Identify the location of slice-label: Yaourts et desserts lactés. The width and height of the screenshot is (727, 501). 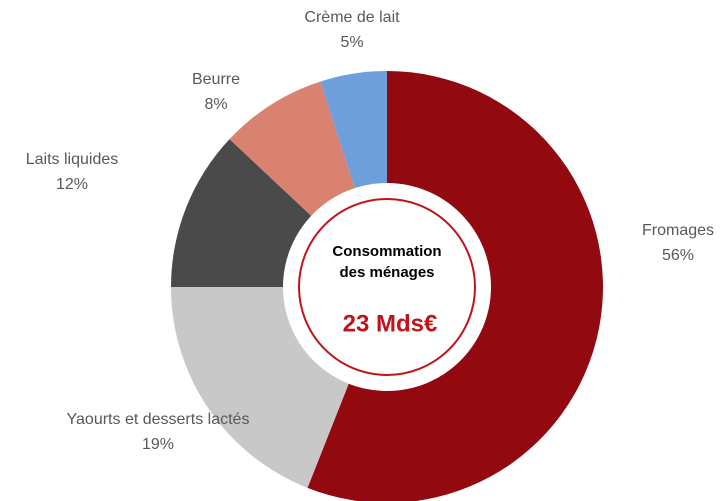
(158, 419).